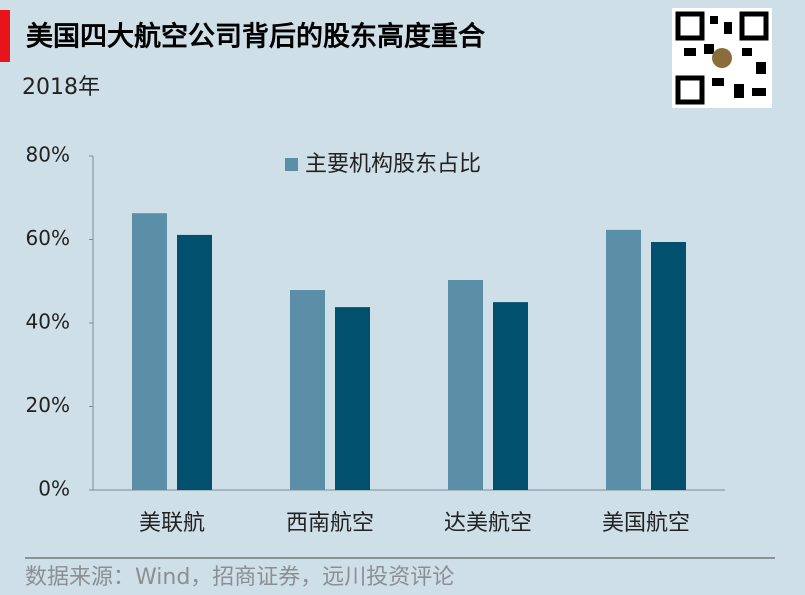 This screenshot has height=595, width=805. Describe the element at coordinates (239, 577) in the screenshot. I see `source-note: 数据来源：Wind，招商证券，远川投资评论` at that location.